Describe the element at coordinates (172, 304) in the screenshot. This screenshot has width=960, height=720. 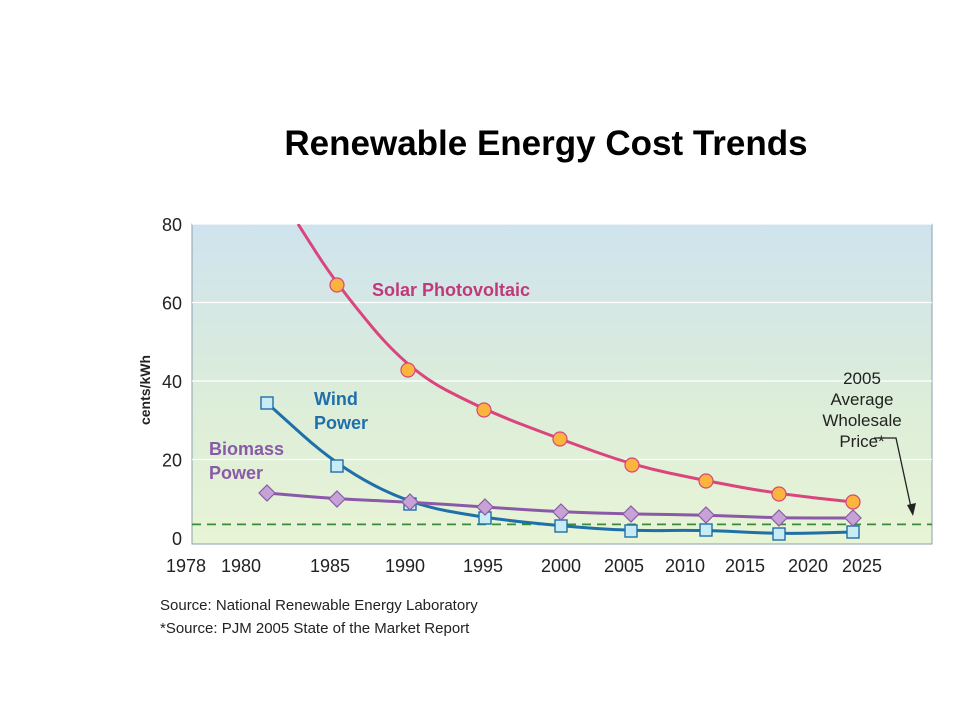
I see `y-tick-label: 60` at that location.